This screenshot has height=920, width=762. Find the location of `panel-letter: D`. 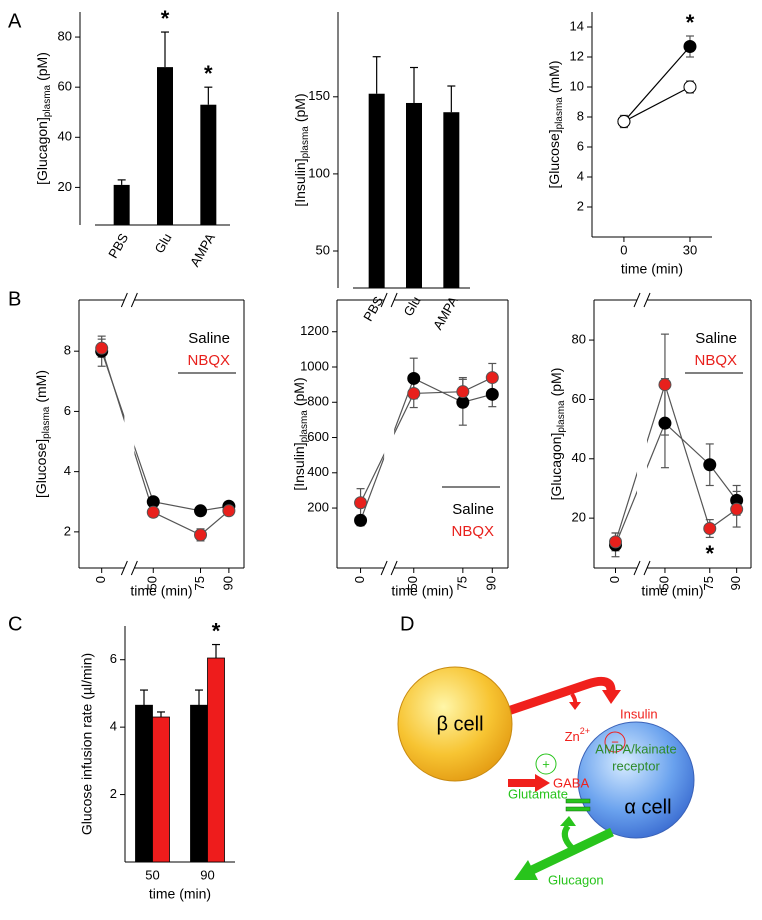

panel-letter: D is located at coordinates (407, 624).